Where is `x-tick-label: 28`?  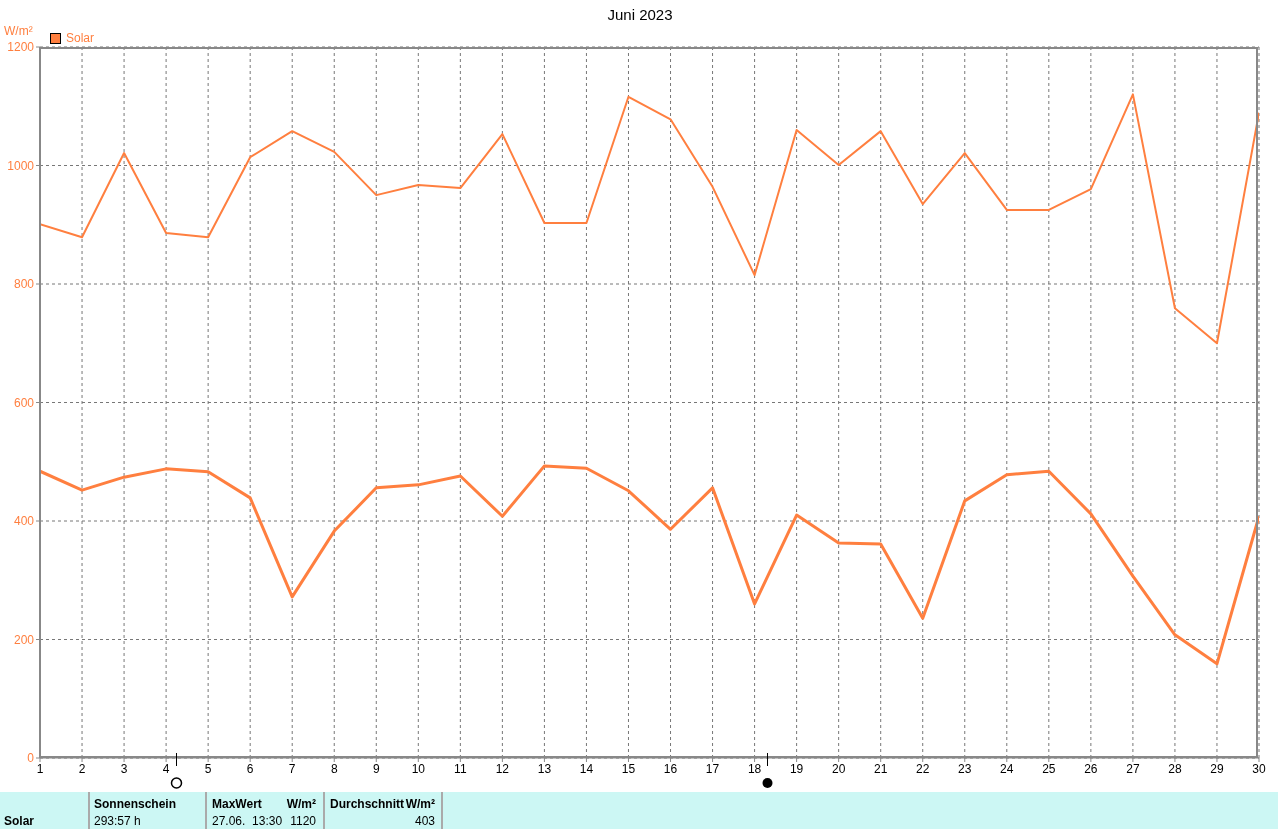
x-tick-label: 28 is located at coordinates (1175, 768).